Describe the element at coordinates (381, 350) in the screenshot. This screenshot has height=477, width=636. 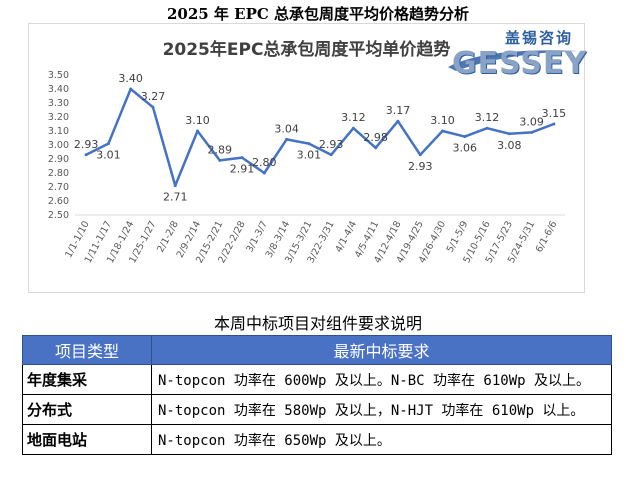
I see `header-requirement: 最新中标要求` at that location.